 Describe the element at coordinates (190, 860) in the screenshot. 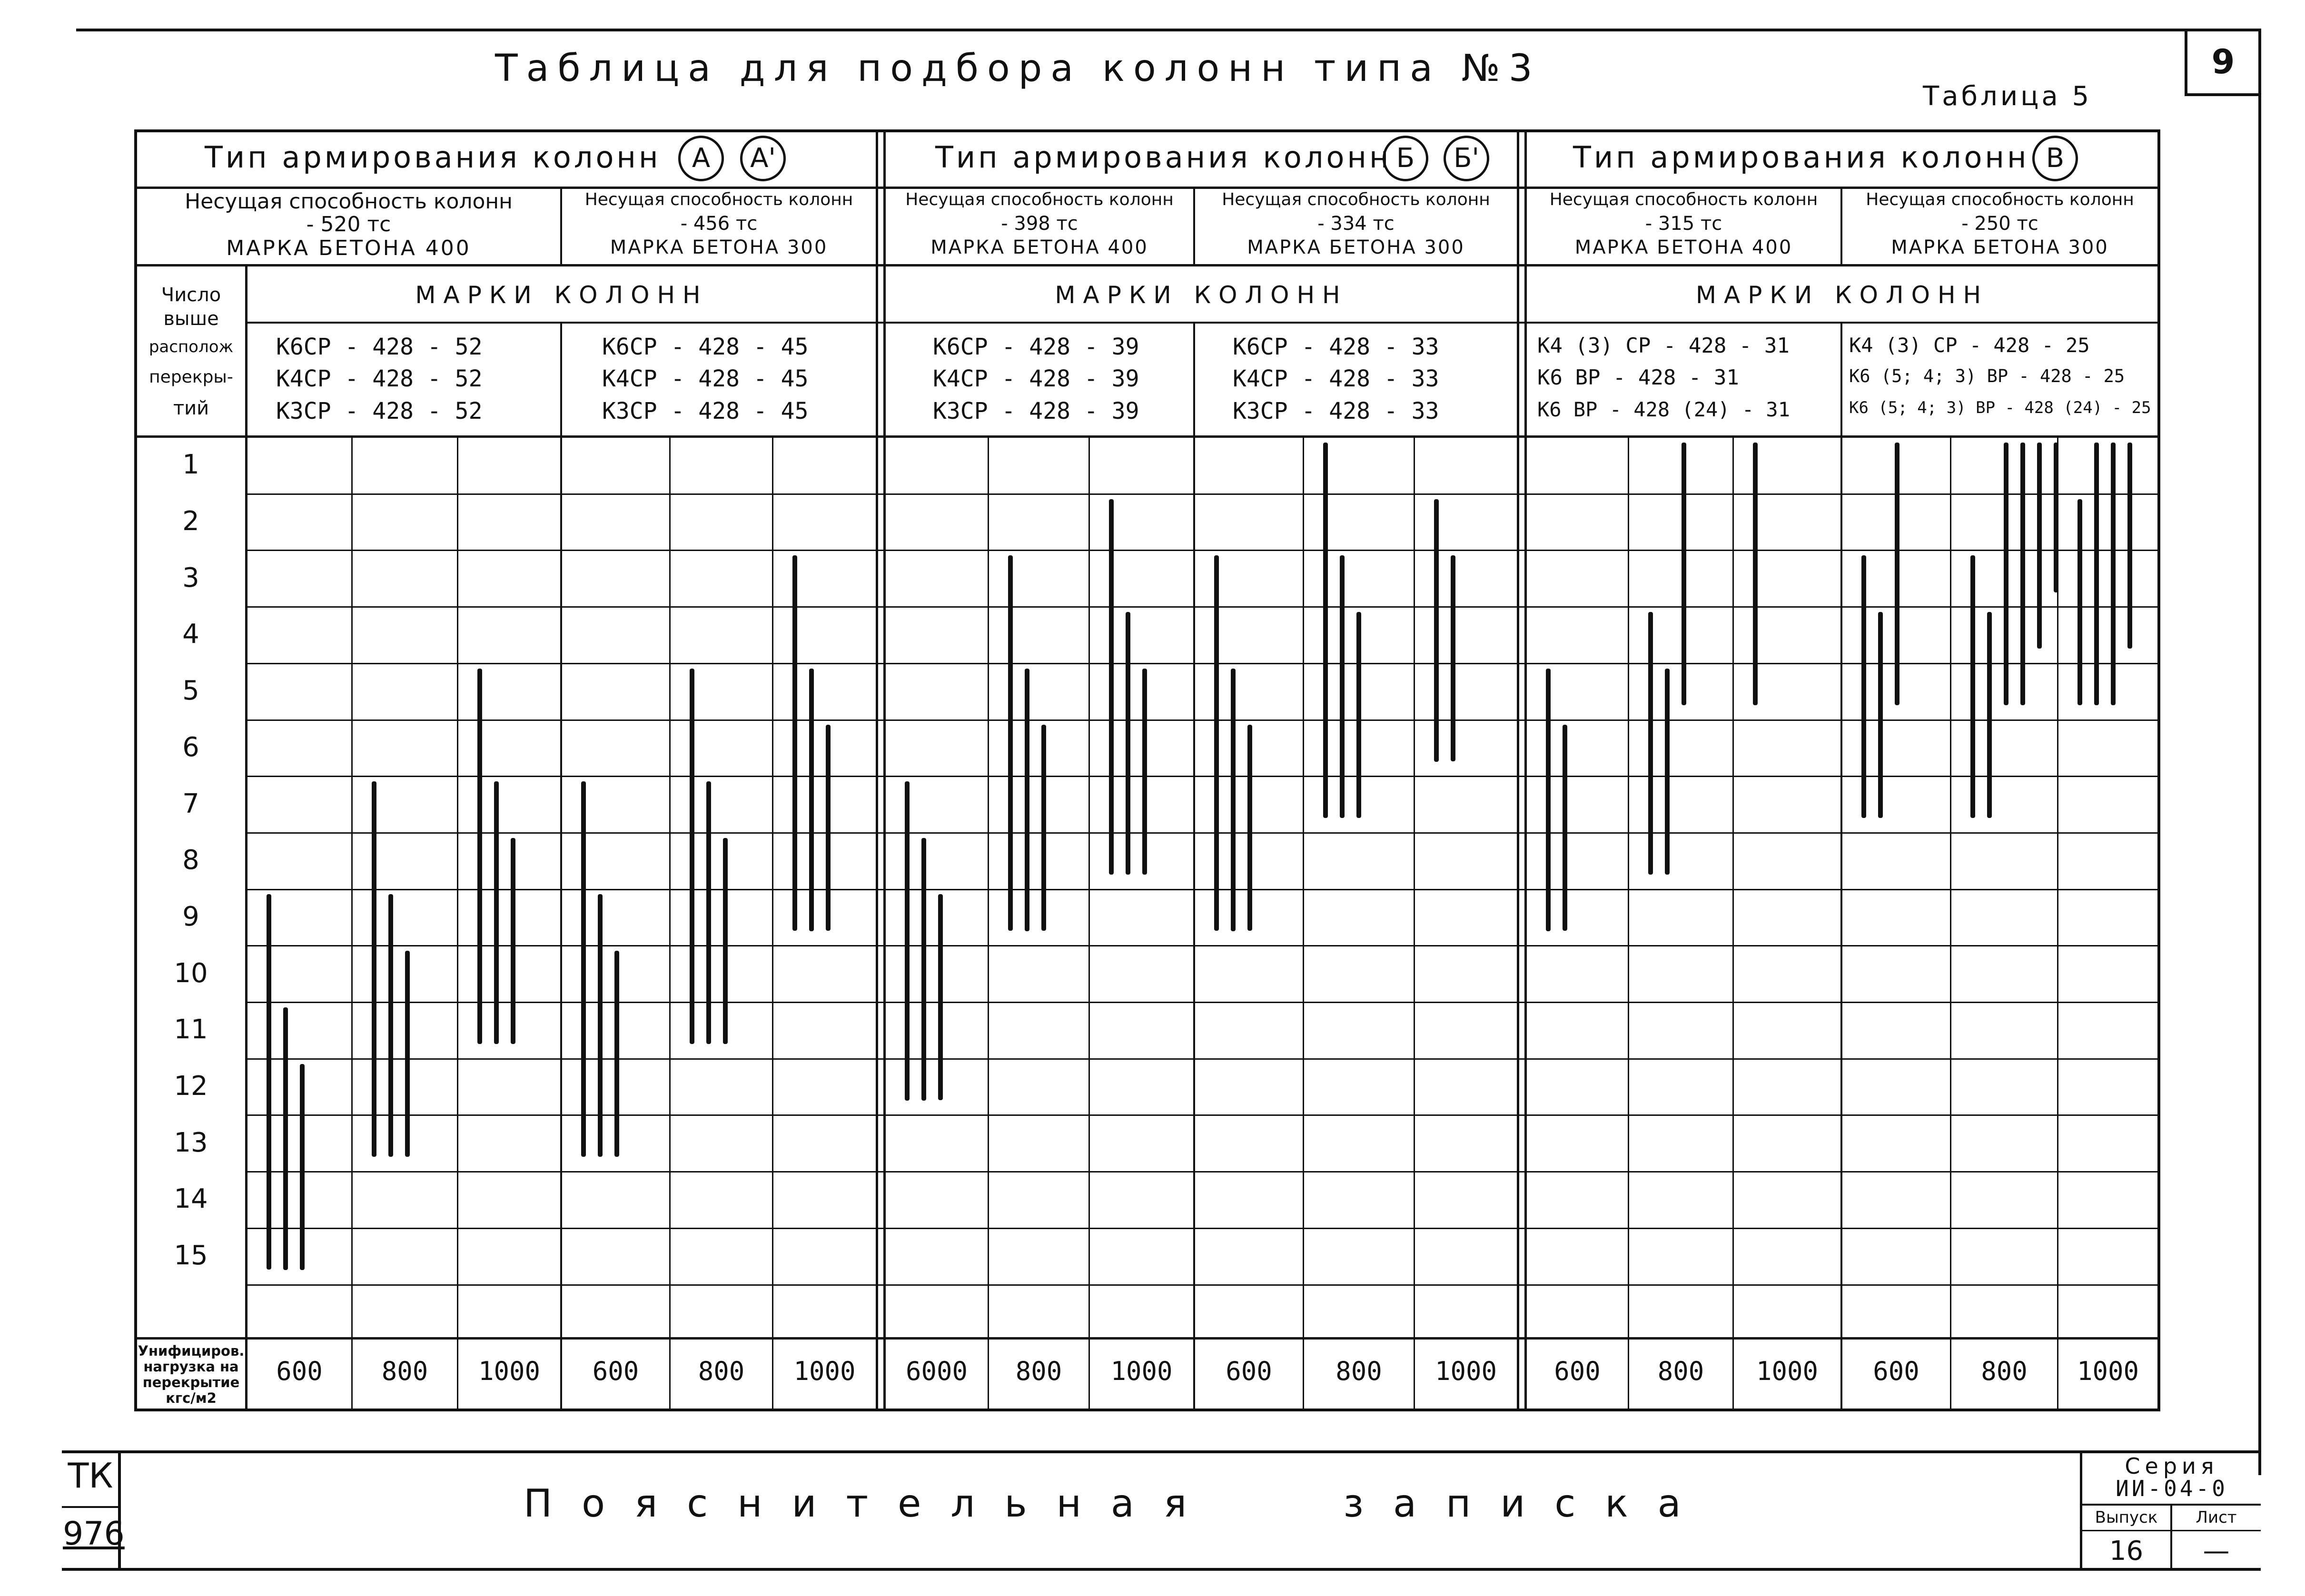

I see `row-number: 8` at that location.